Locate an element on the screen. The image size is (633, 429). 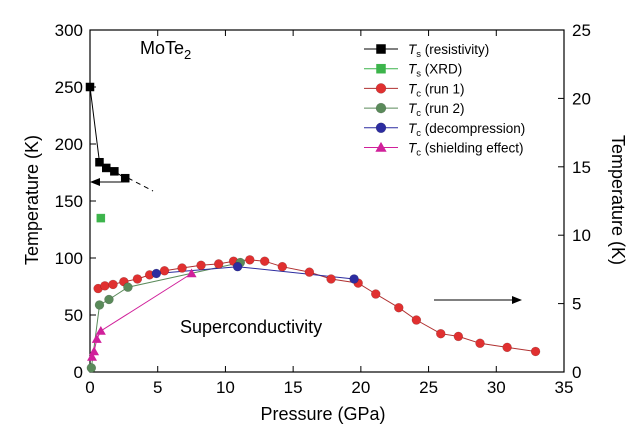
y2-tick-label: 20 is located at coordinates (581, 98).